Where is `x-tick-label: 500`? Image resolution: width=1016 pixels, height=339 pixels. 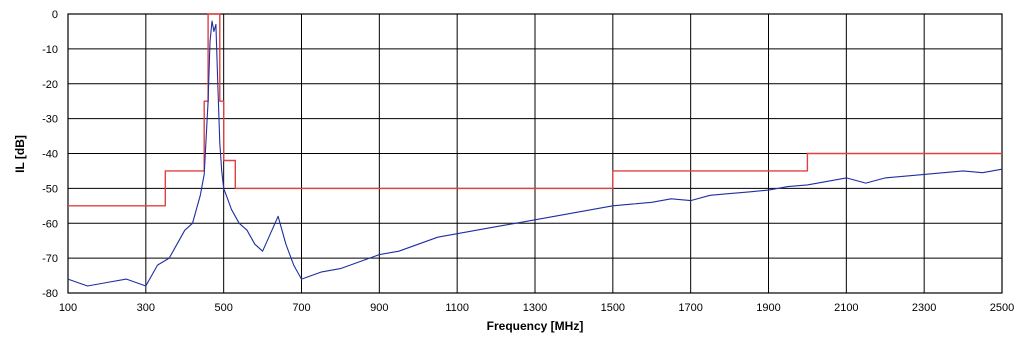
x-tick-label: 500 is located at coordinates (223, 308).